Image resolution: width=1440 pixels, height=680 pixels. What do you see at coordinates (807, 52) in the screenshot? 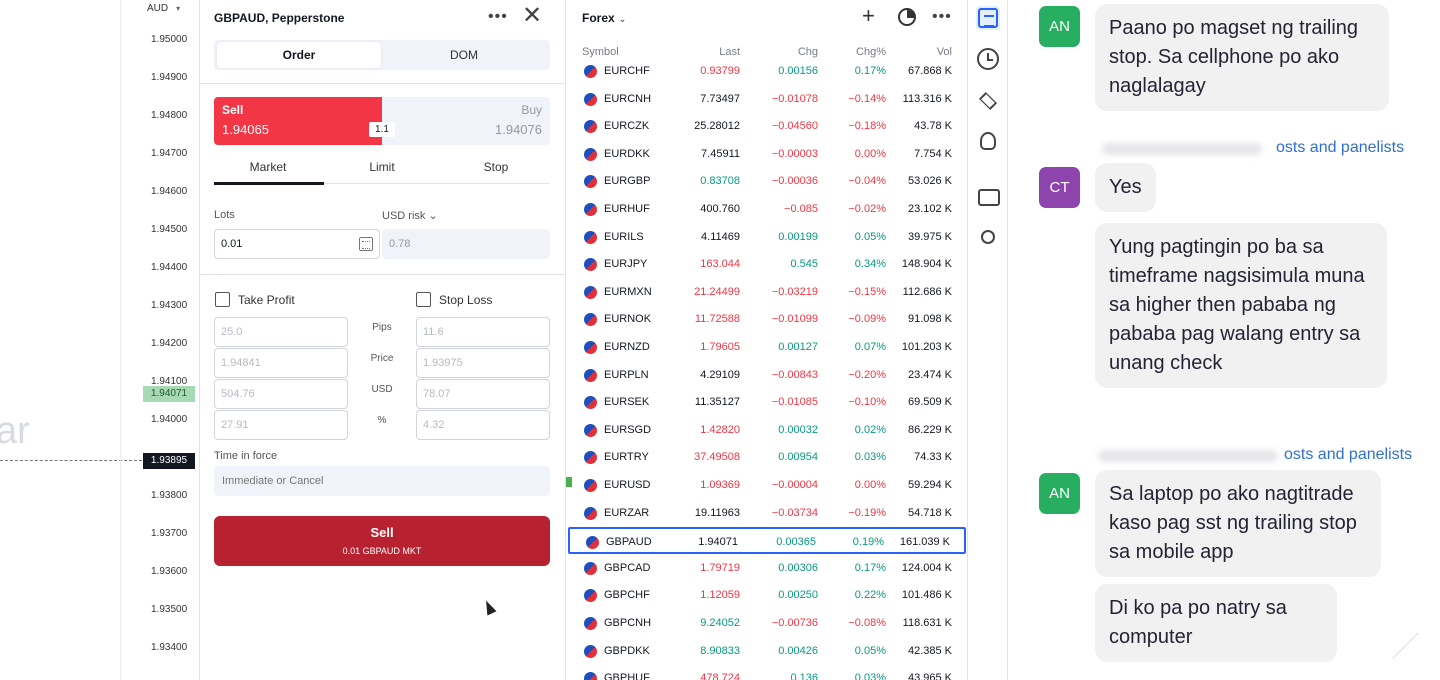
I see `col-chg: Chg` at bounding box center [807, 52].